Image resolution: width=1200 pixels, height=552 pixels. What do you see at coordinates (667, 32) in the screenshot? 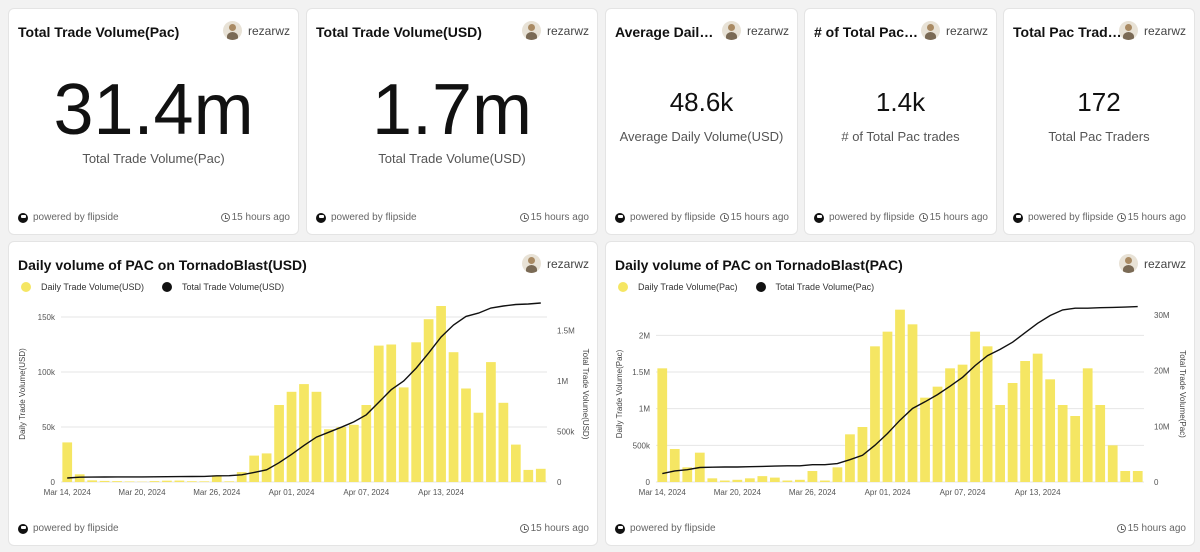
I see `card-title: Average Daily Volume(USD)` at bounding box center [667, 32].